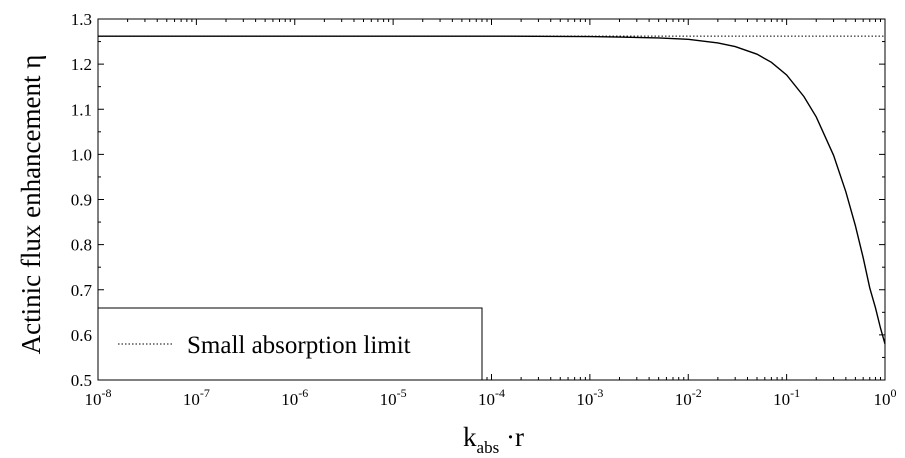 Image resolution: width=905 pixels, height=458 pixels. I want to click on legend: Small absorption limit, so click(290, 344).